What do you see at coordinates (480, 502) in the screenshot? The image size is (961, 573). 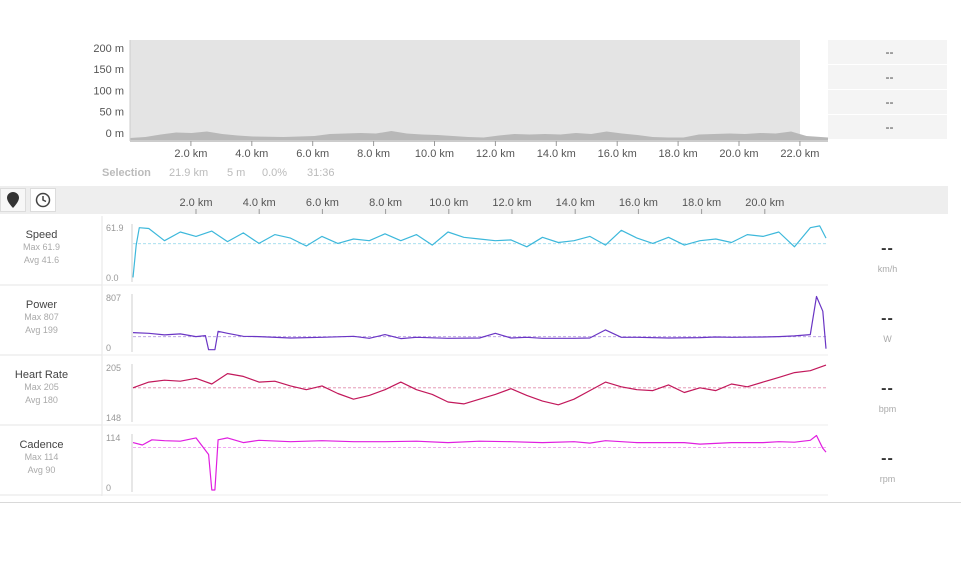 I see `bottom-divider` at bounding box center [480, 502].